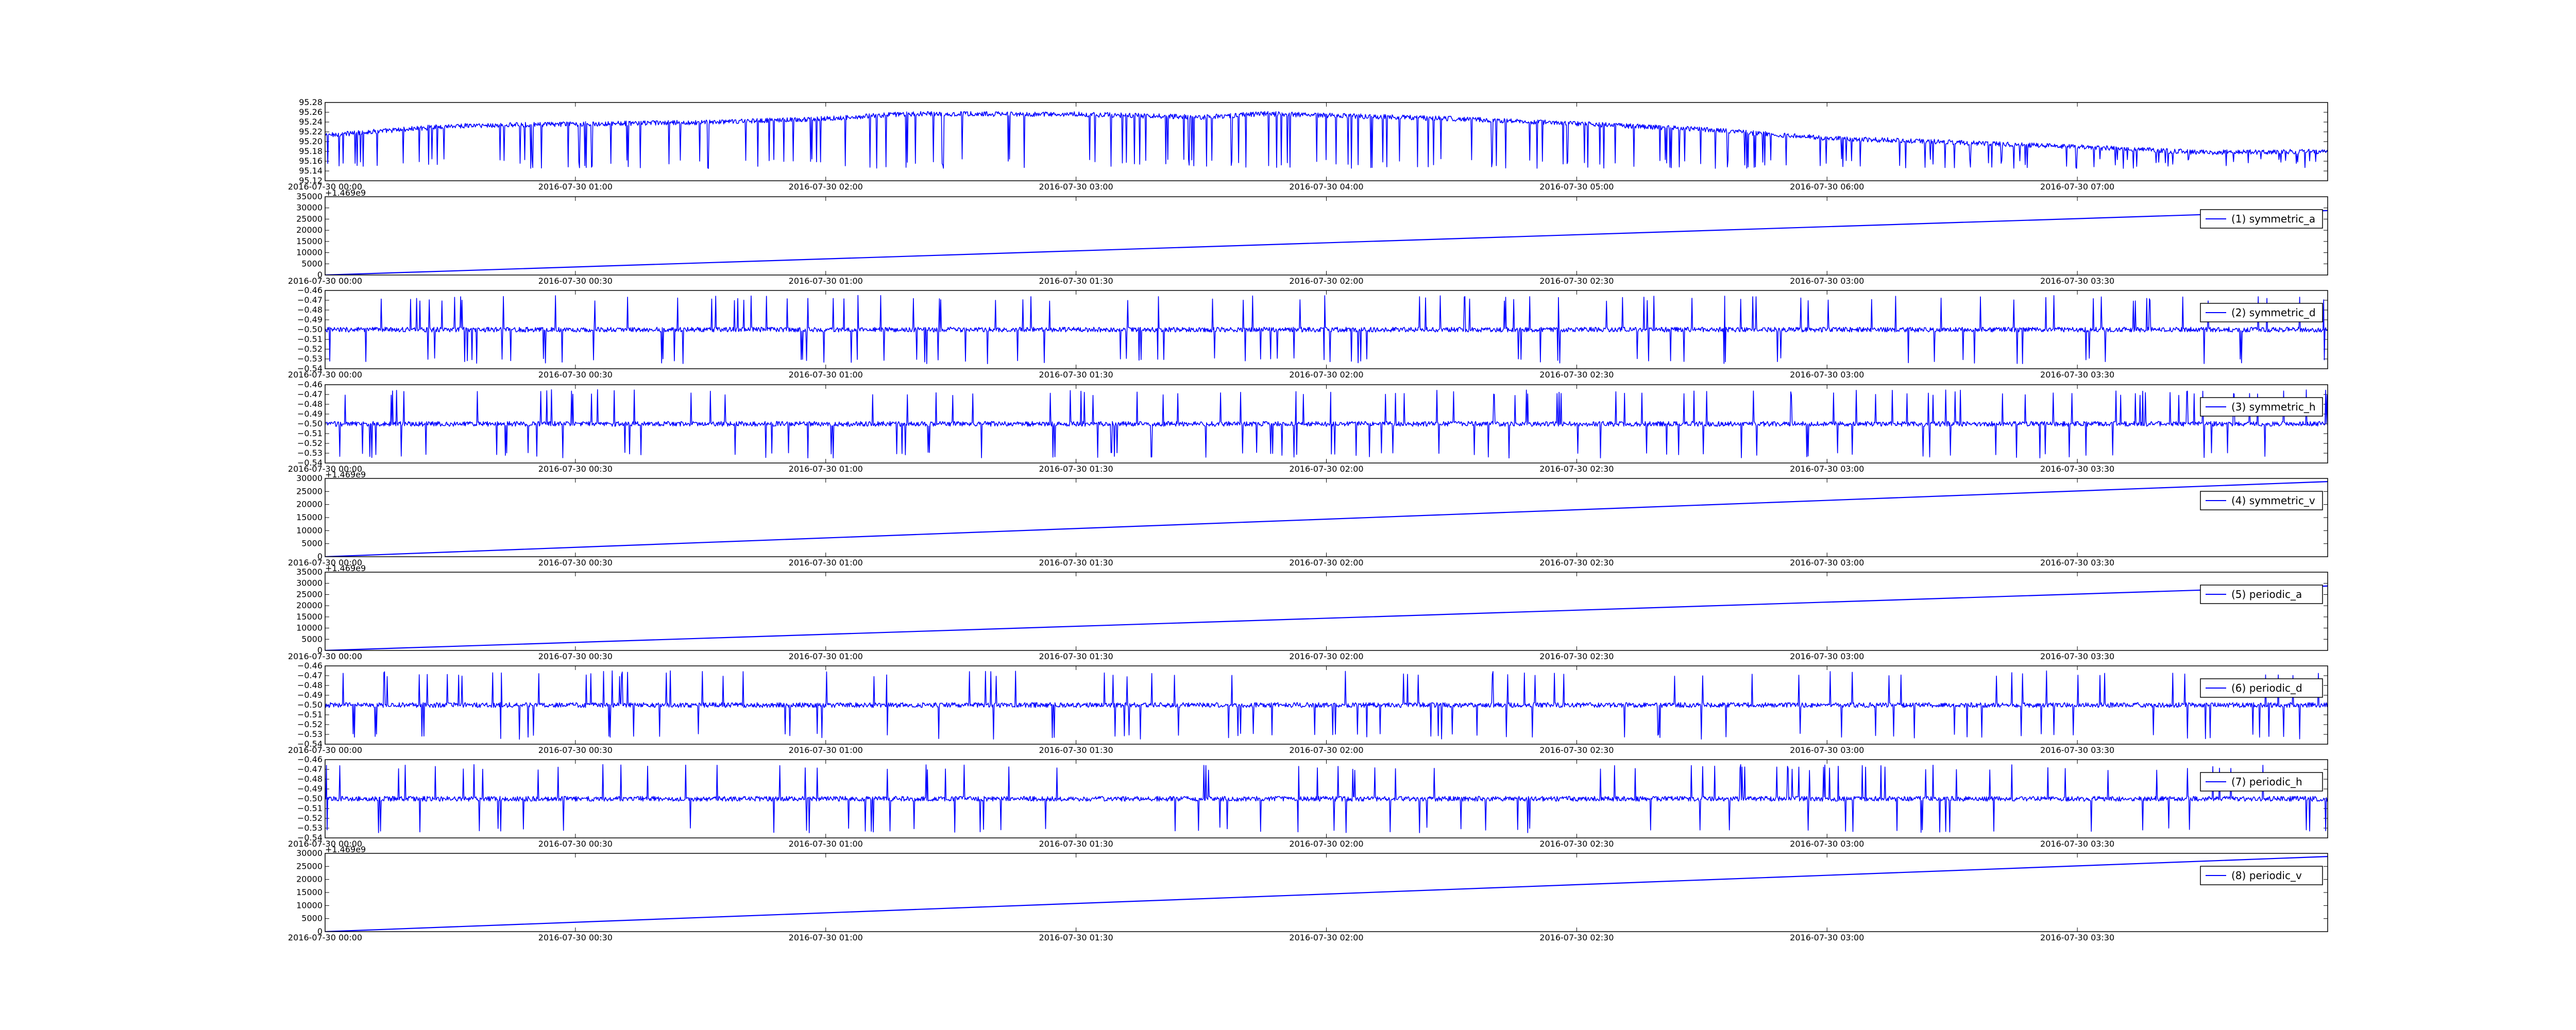 The image size is (2576, 1030). Describe the element at coordinates (311, 161) in the screenshot. I see `y-tick-label: 95.16` at that location.